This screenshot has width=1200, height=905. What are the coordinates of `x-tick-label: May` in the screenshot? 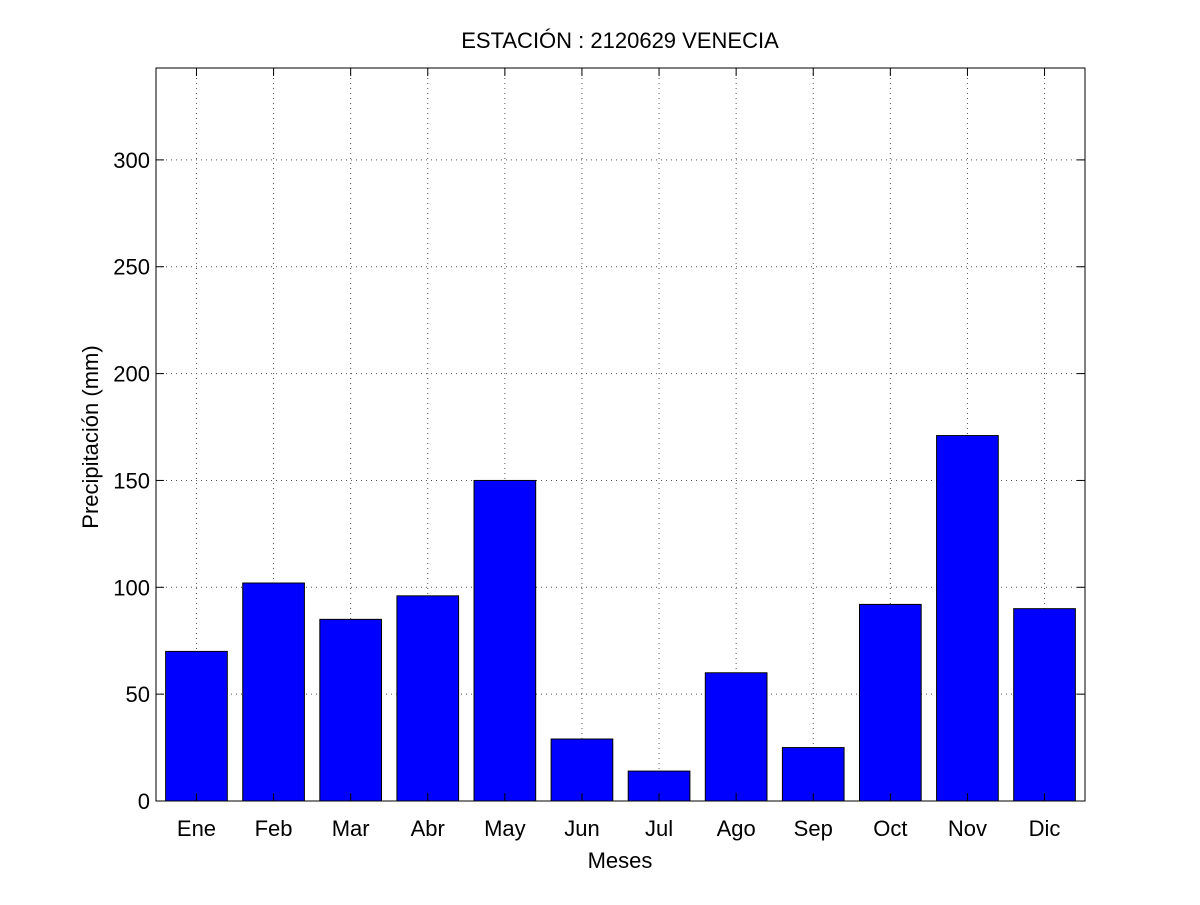 It's located at (505, 828).